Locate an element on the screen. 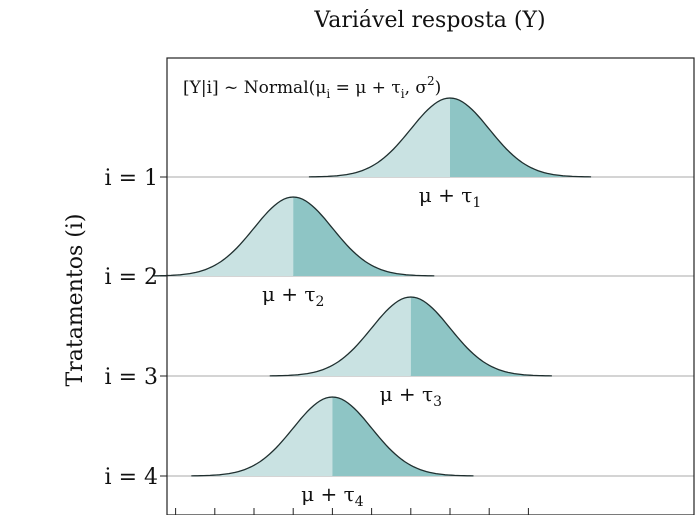 The image size is (700, 515). mean-label-4: μ + τ4 is located at coordinates (332, 496).